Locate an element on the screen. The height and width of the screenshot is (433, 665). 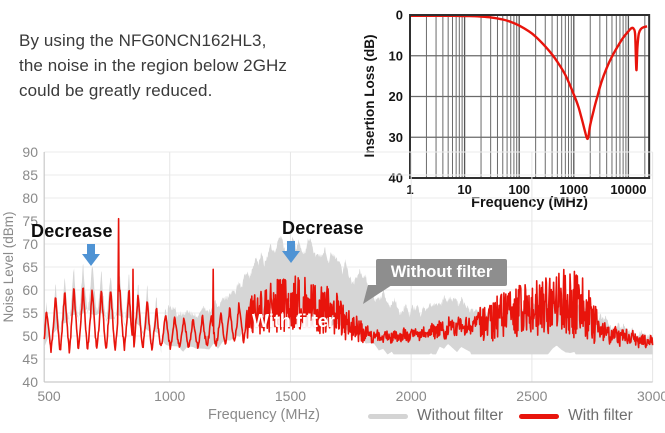
y-tick-label: 75 is located at coordinates (30, 221).